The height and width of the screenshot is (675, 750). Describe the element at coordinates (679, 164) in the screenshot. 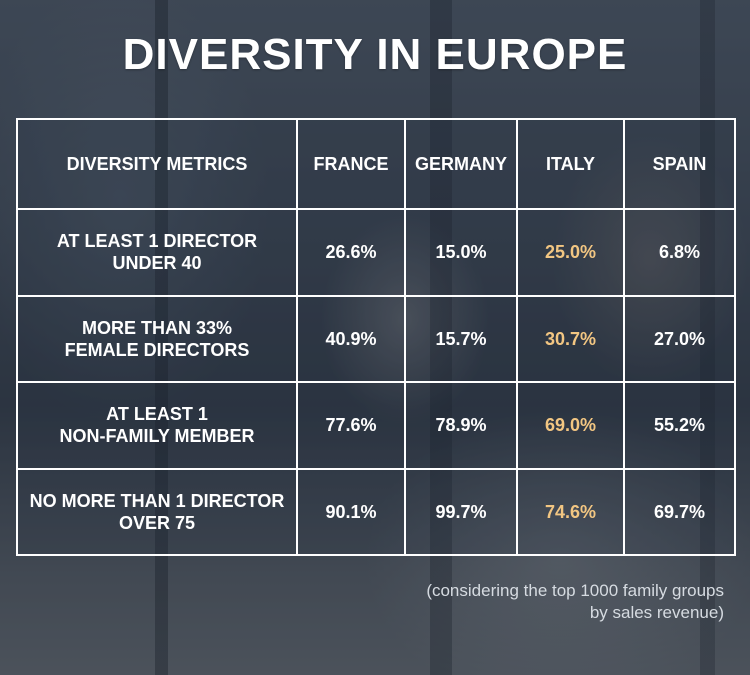

I see `header-spain: SPAIN` at that location.